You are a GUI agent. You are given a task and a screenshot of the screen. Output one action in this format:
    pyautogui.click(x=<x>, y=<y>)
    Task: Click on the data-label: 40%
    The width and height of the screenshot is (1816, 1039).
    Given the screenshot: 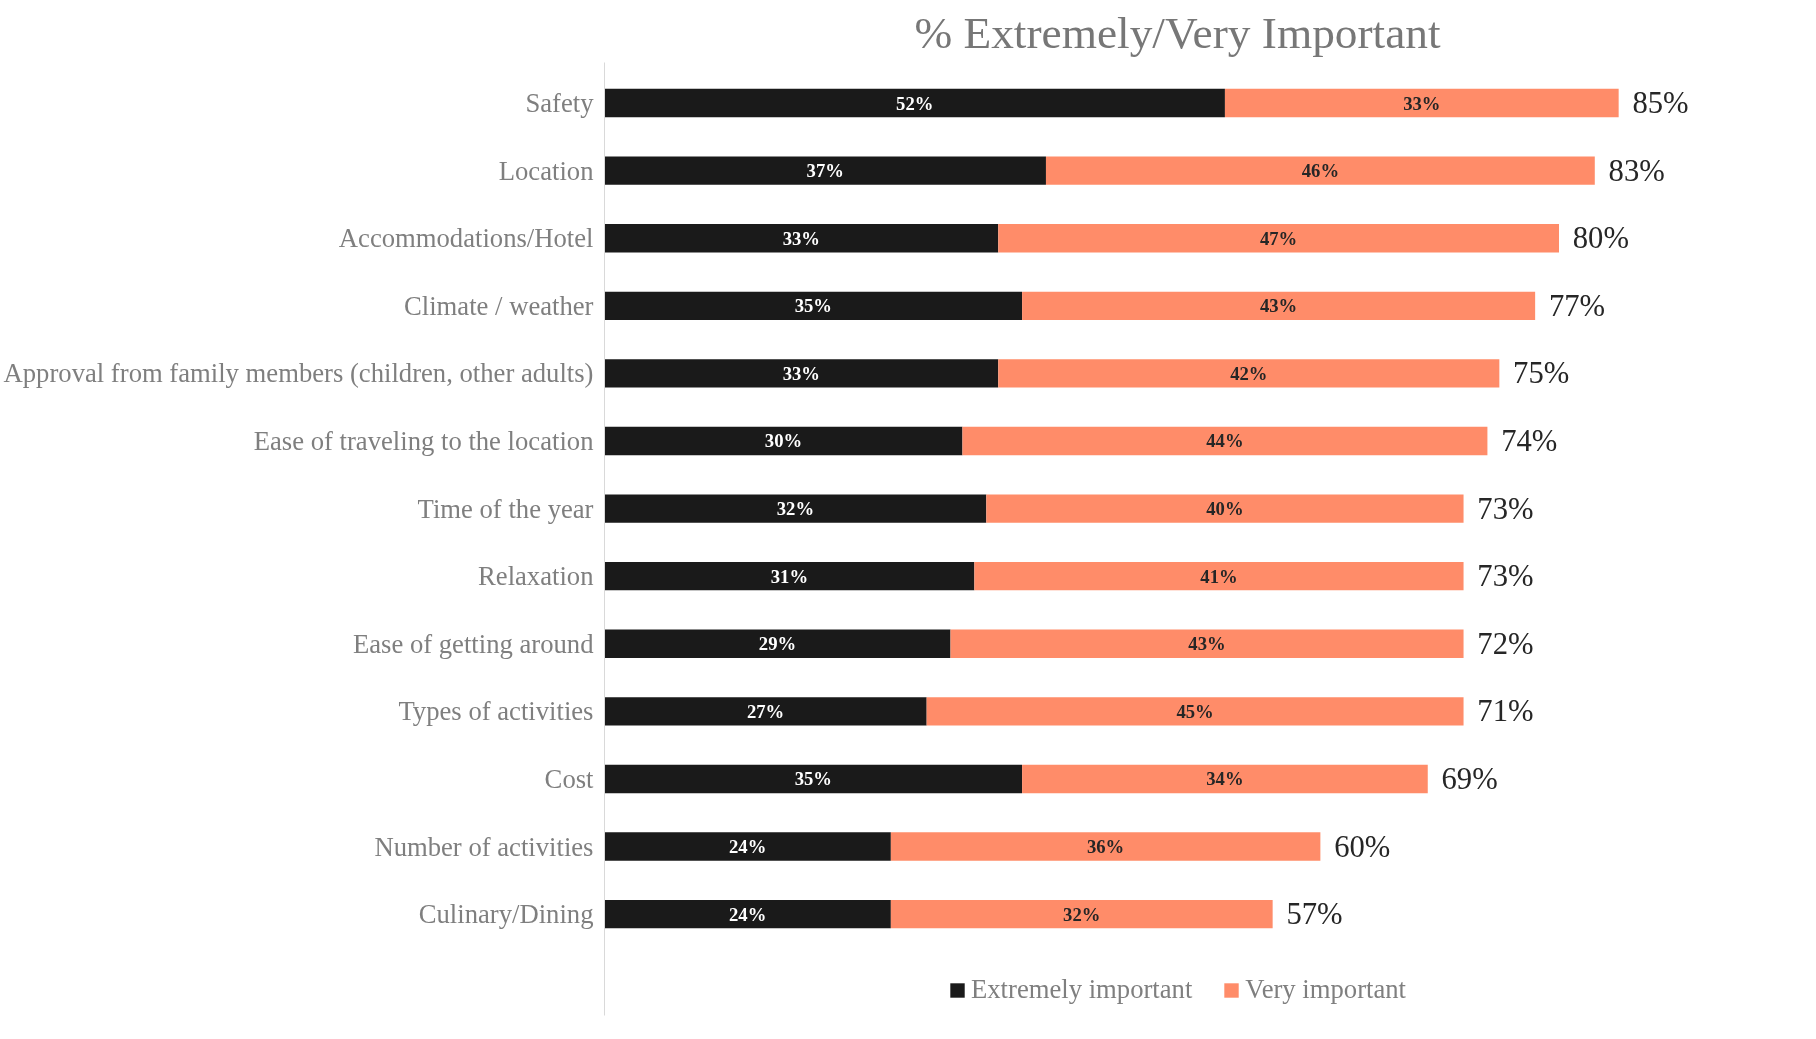 What is the action you would take?
    pyautogui.click(x=1225, y=509)
    